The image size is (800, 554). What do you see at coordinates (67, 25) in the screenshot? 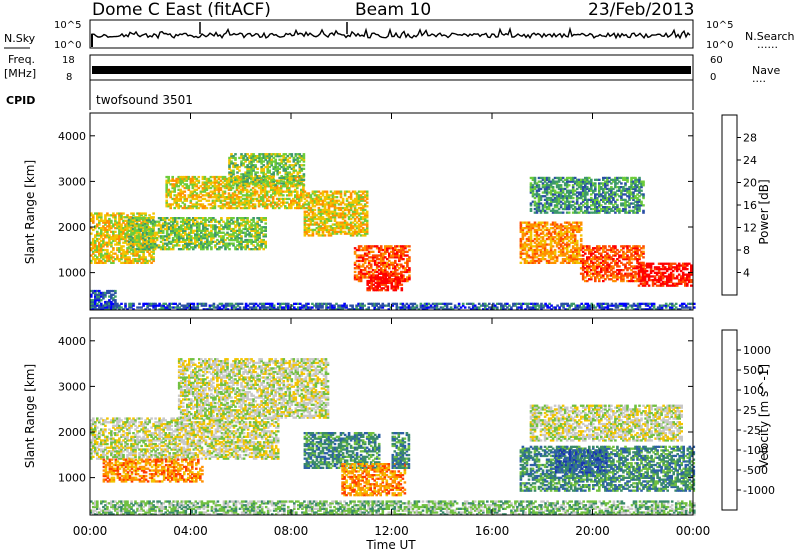
I see `noise-tick-top: 10^5` at bounding box center [67, 25].